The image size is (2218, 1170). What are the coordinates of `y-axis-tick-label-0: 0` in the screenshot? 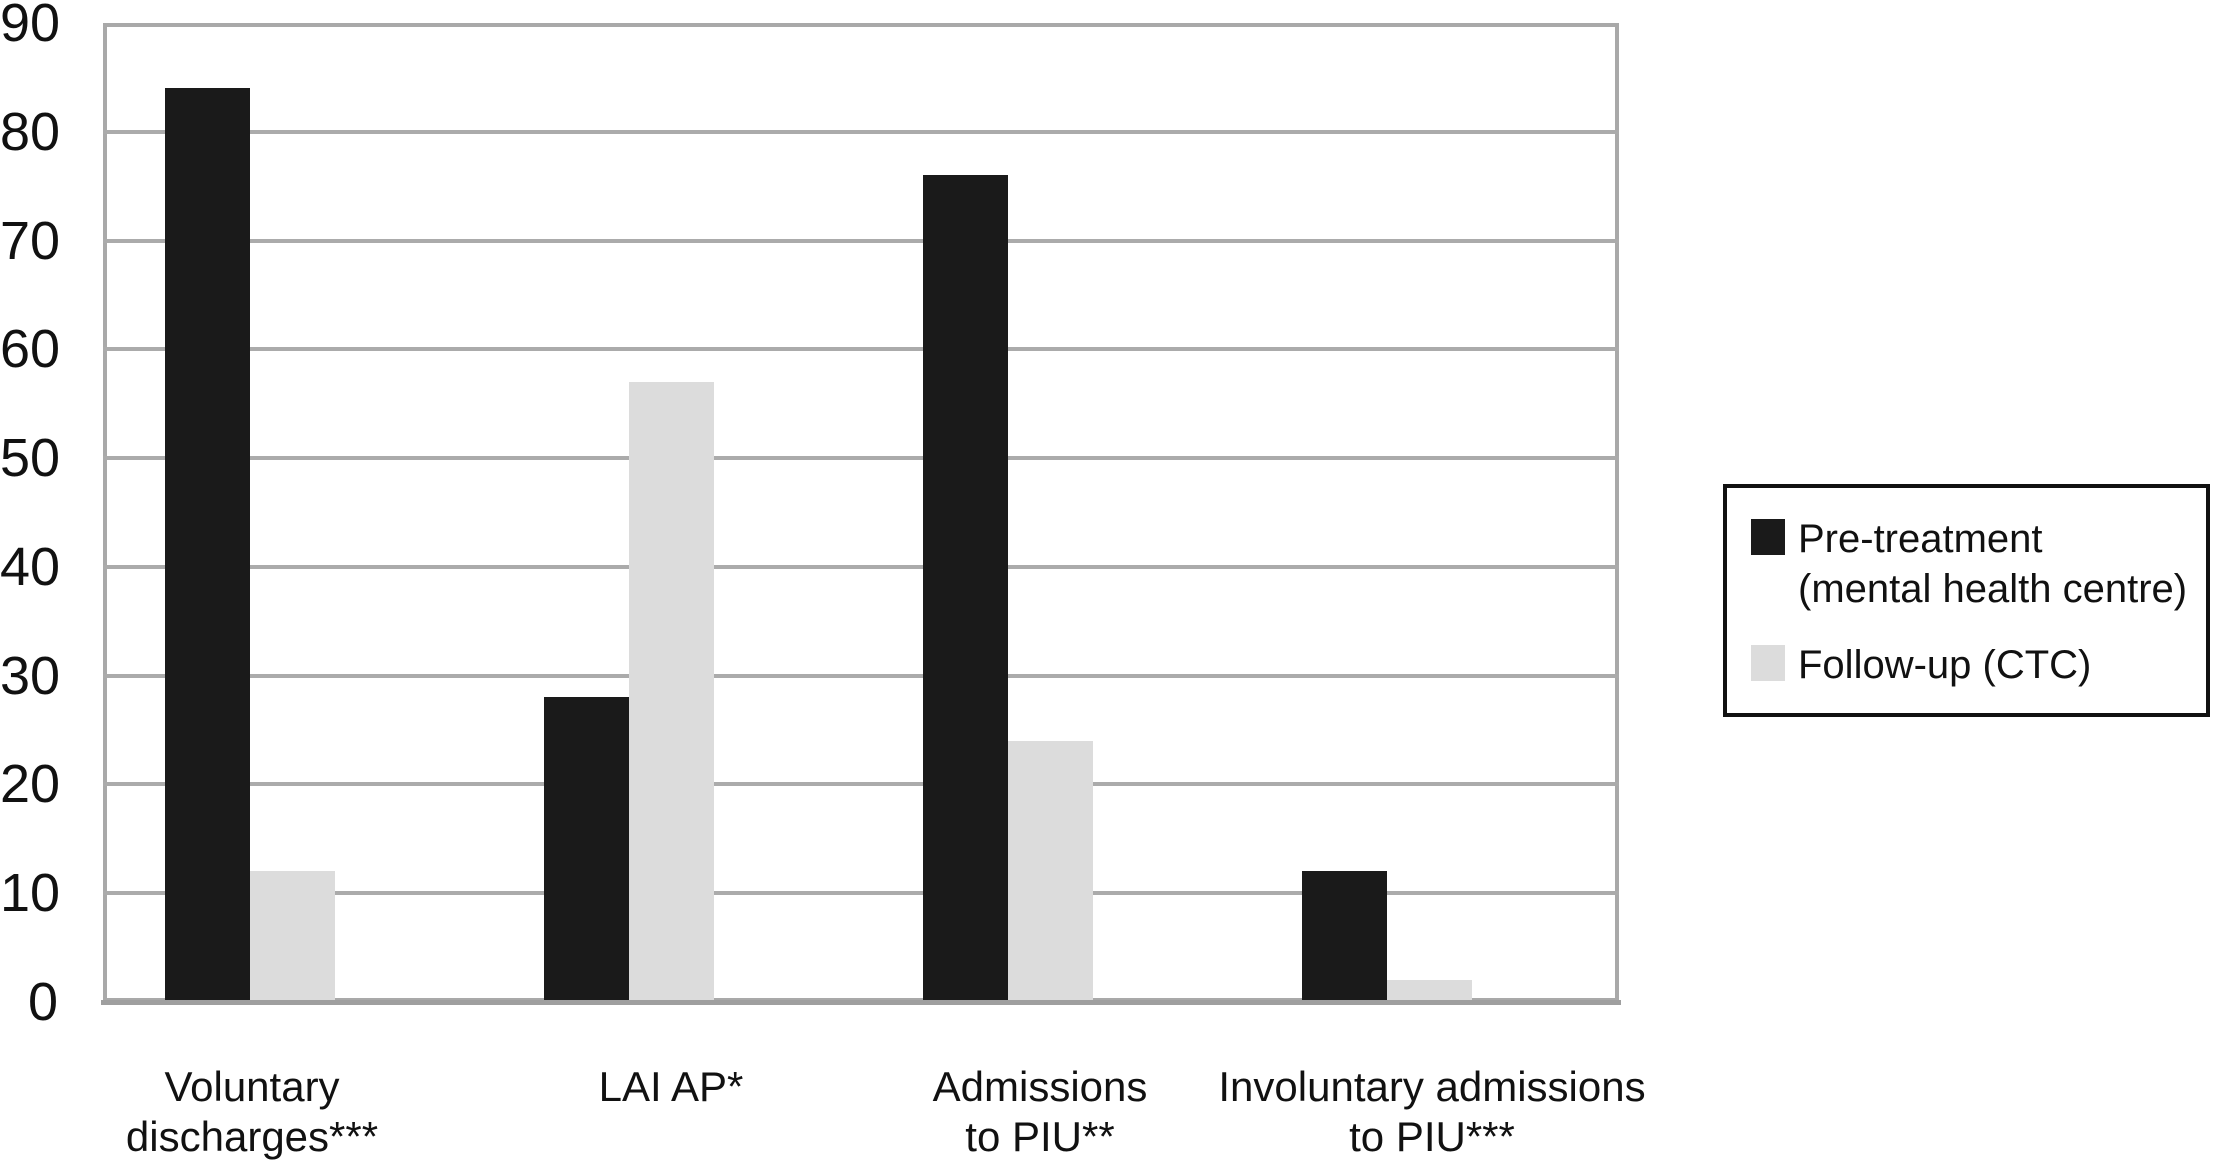 It's located at (42, 1002).